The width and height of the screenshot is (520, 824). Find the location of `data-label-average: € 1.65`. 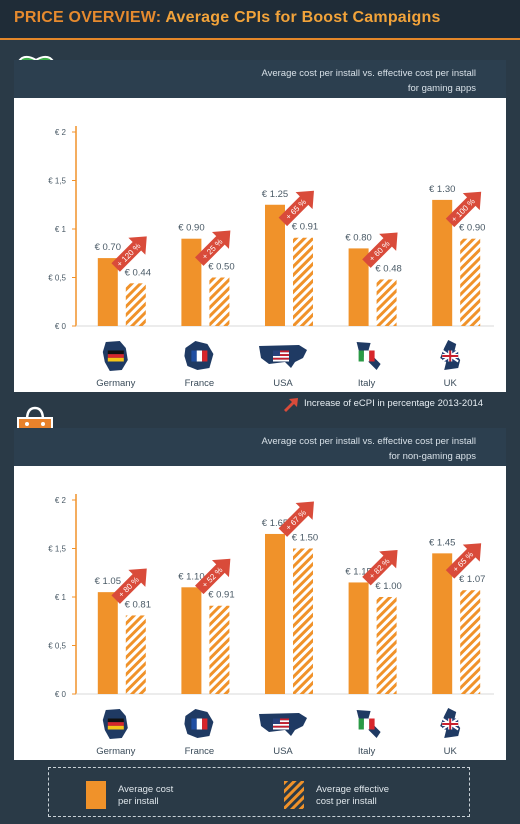

data-label-average: € 1.65 is located at coordinates (275, 523).